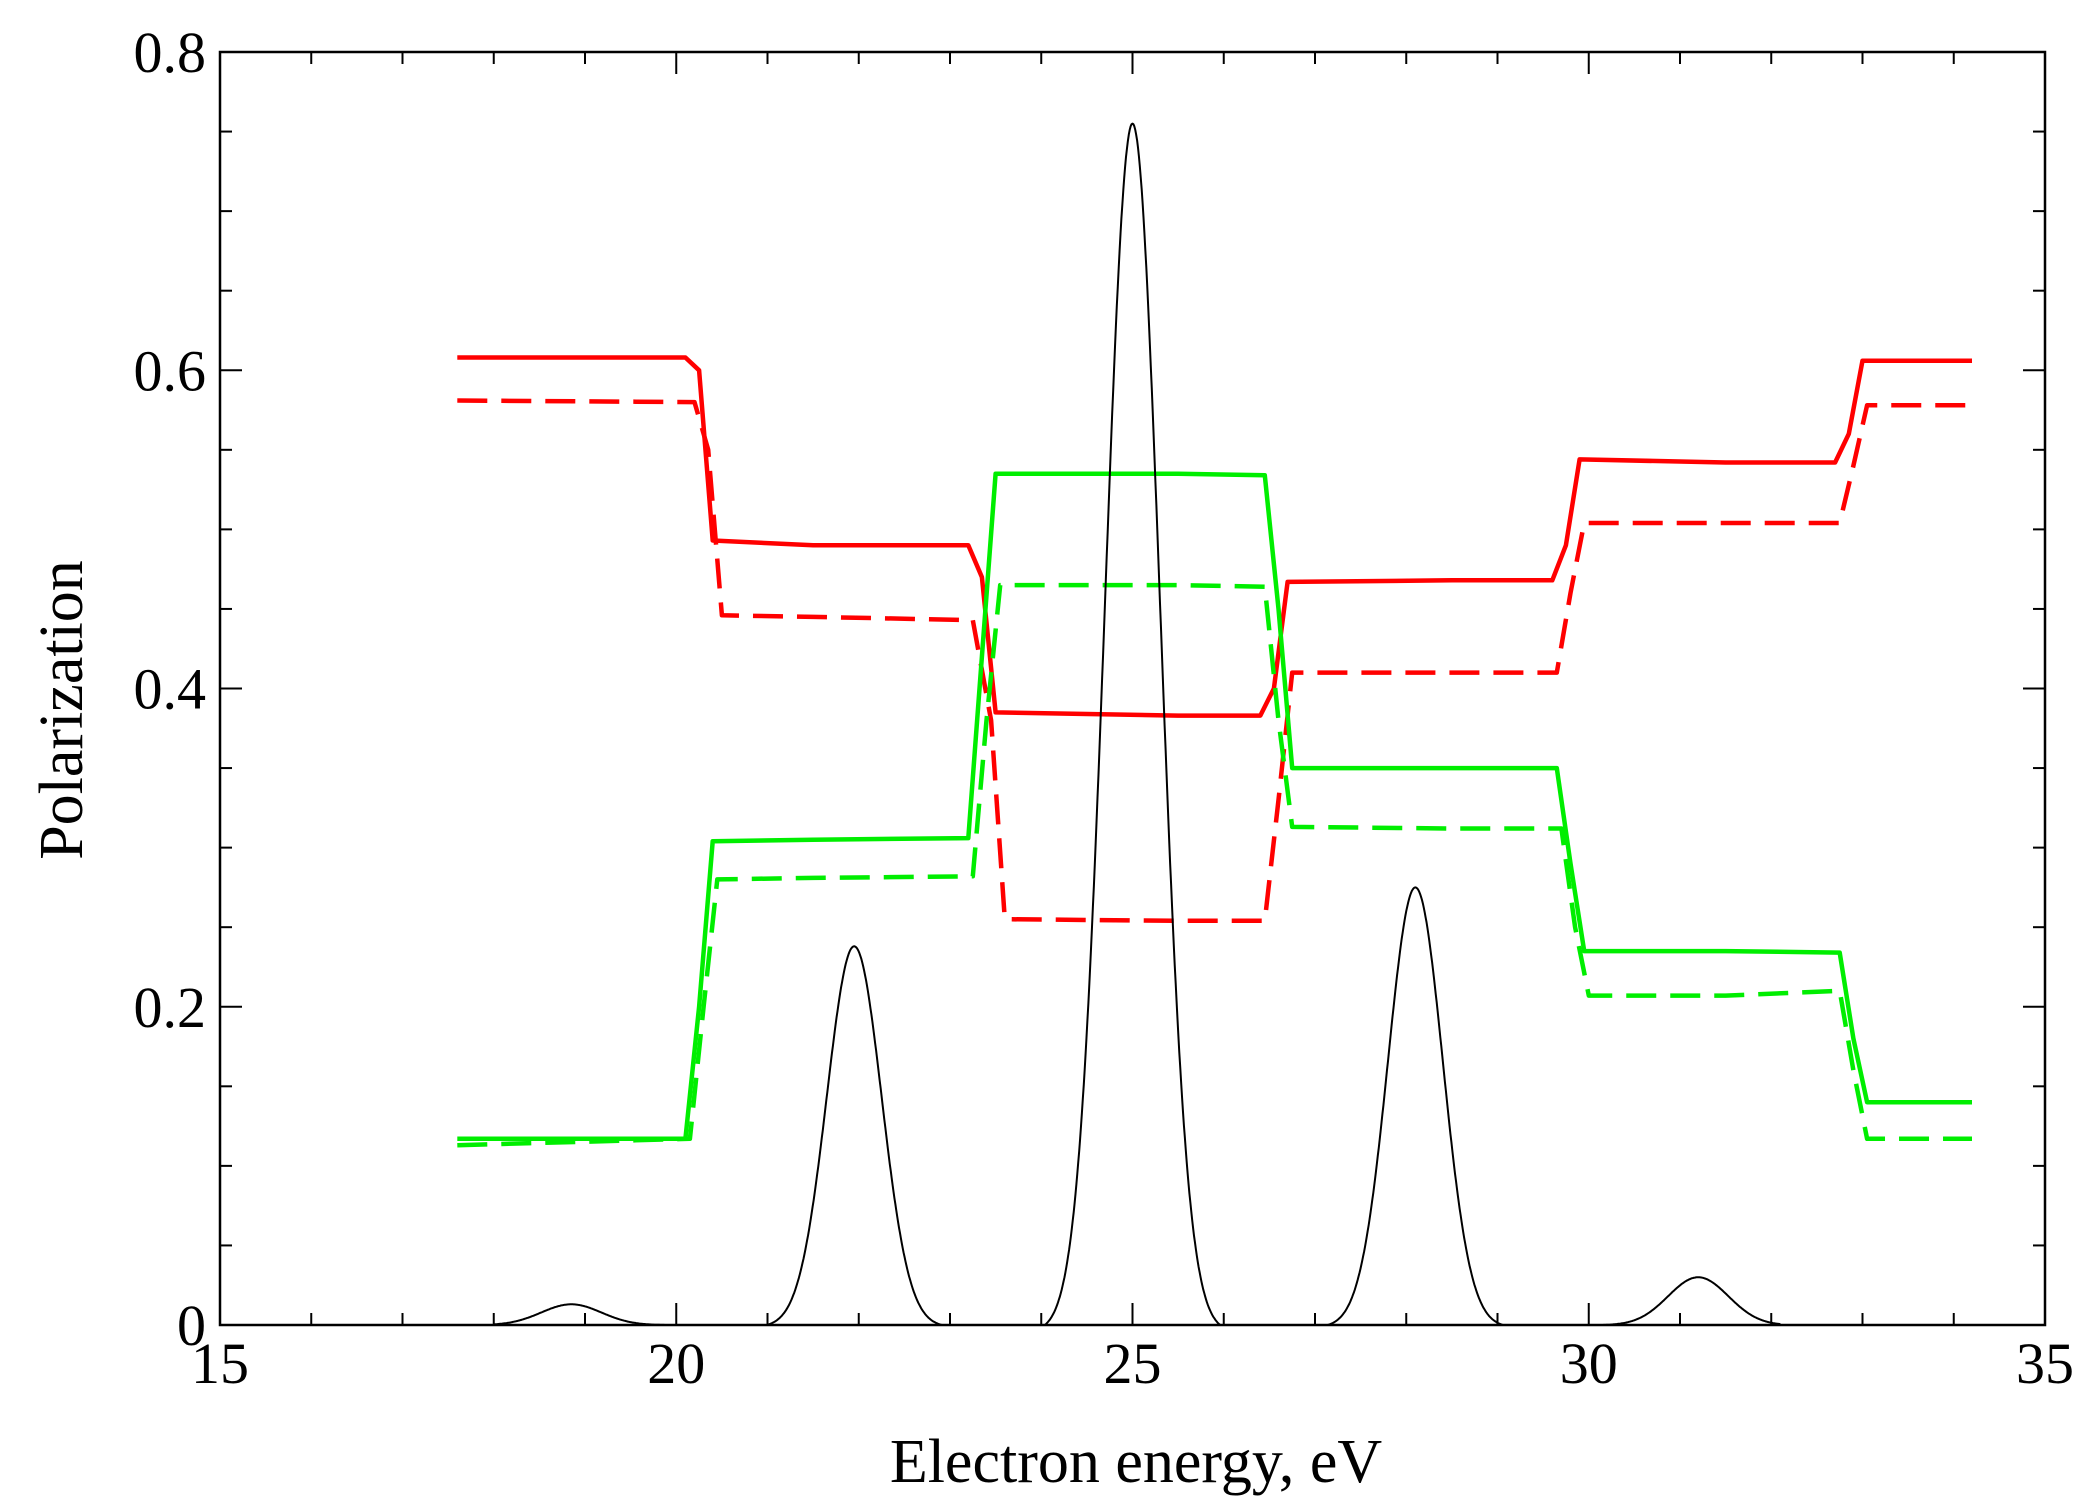 This screenshot has width=2100, height=1512. I want to click on x-tick-label: 25, so click(1133, 1363).